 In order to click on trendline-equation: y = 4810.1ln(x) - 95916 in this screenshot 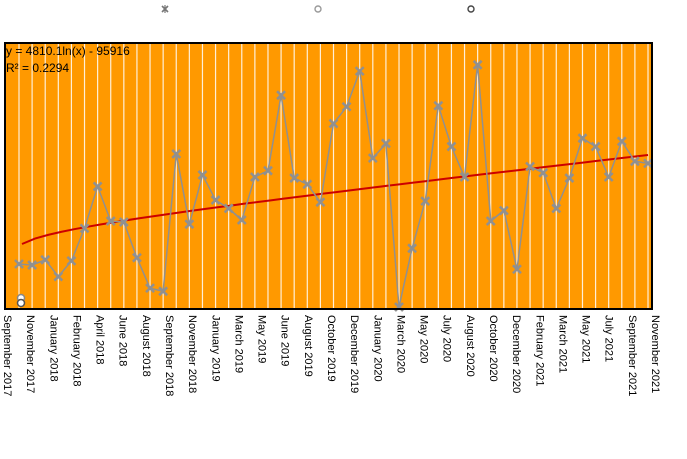, I will do `click(68, 51)`.